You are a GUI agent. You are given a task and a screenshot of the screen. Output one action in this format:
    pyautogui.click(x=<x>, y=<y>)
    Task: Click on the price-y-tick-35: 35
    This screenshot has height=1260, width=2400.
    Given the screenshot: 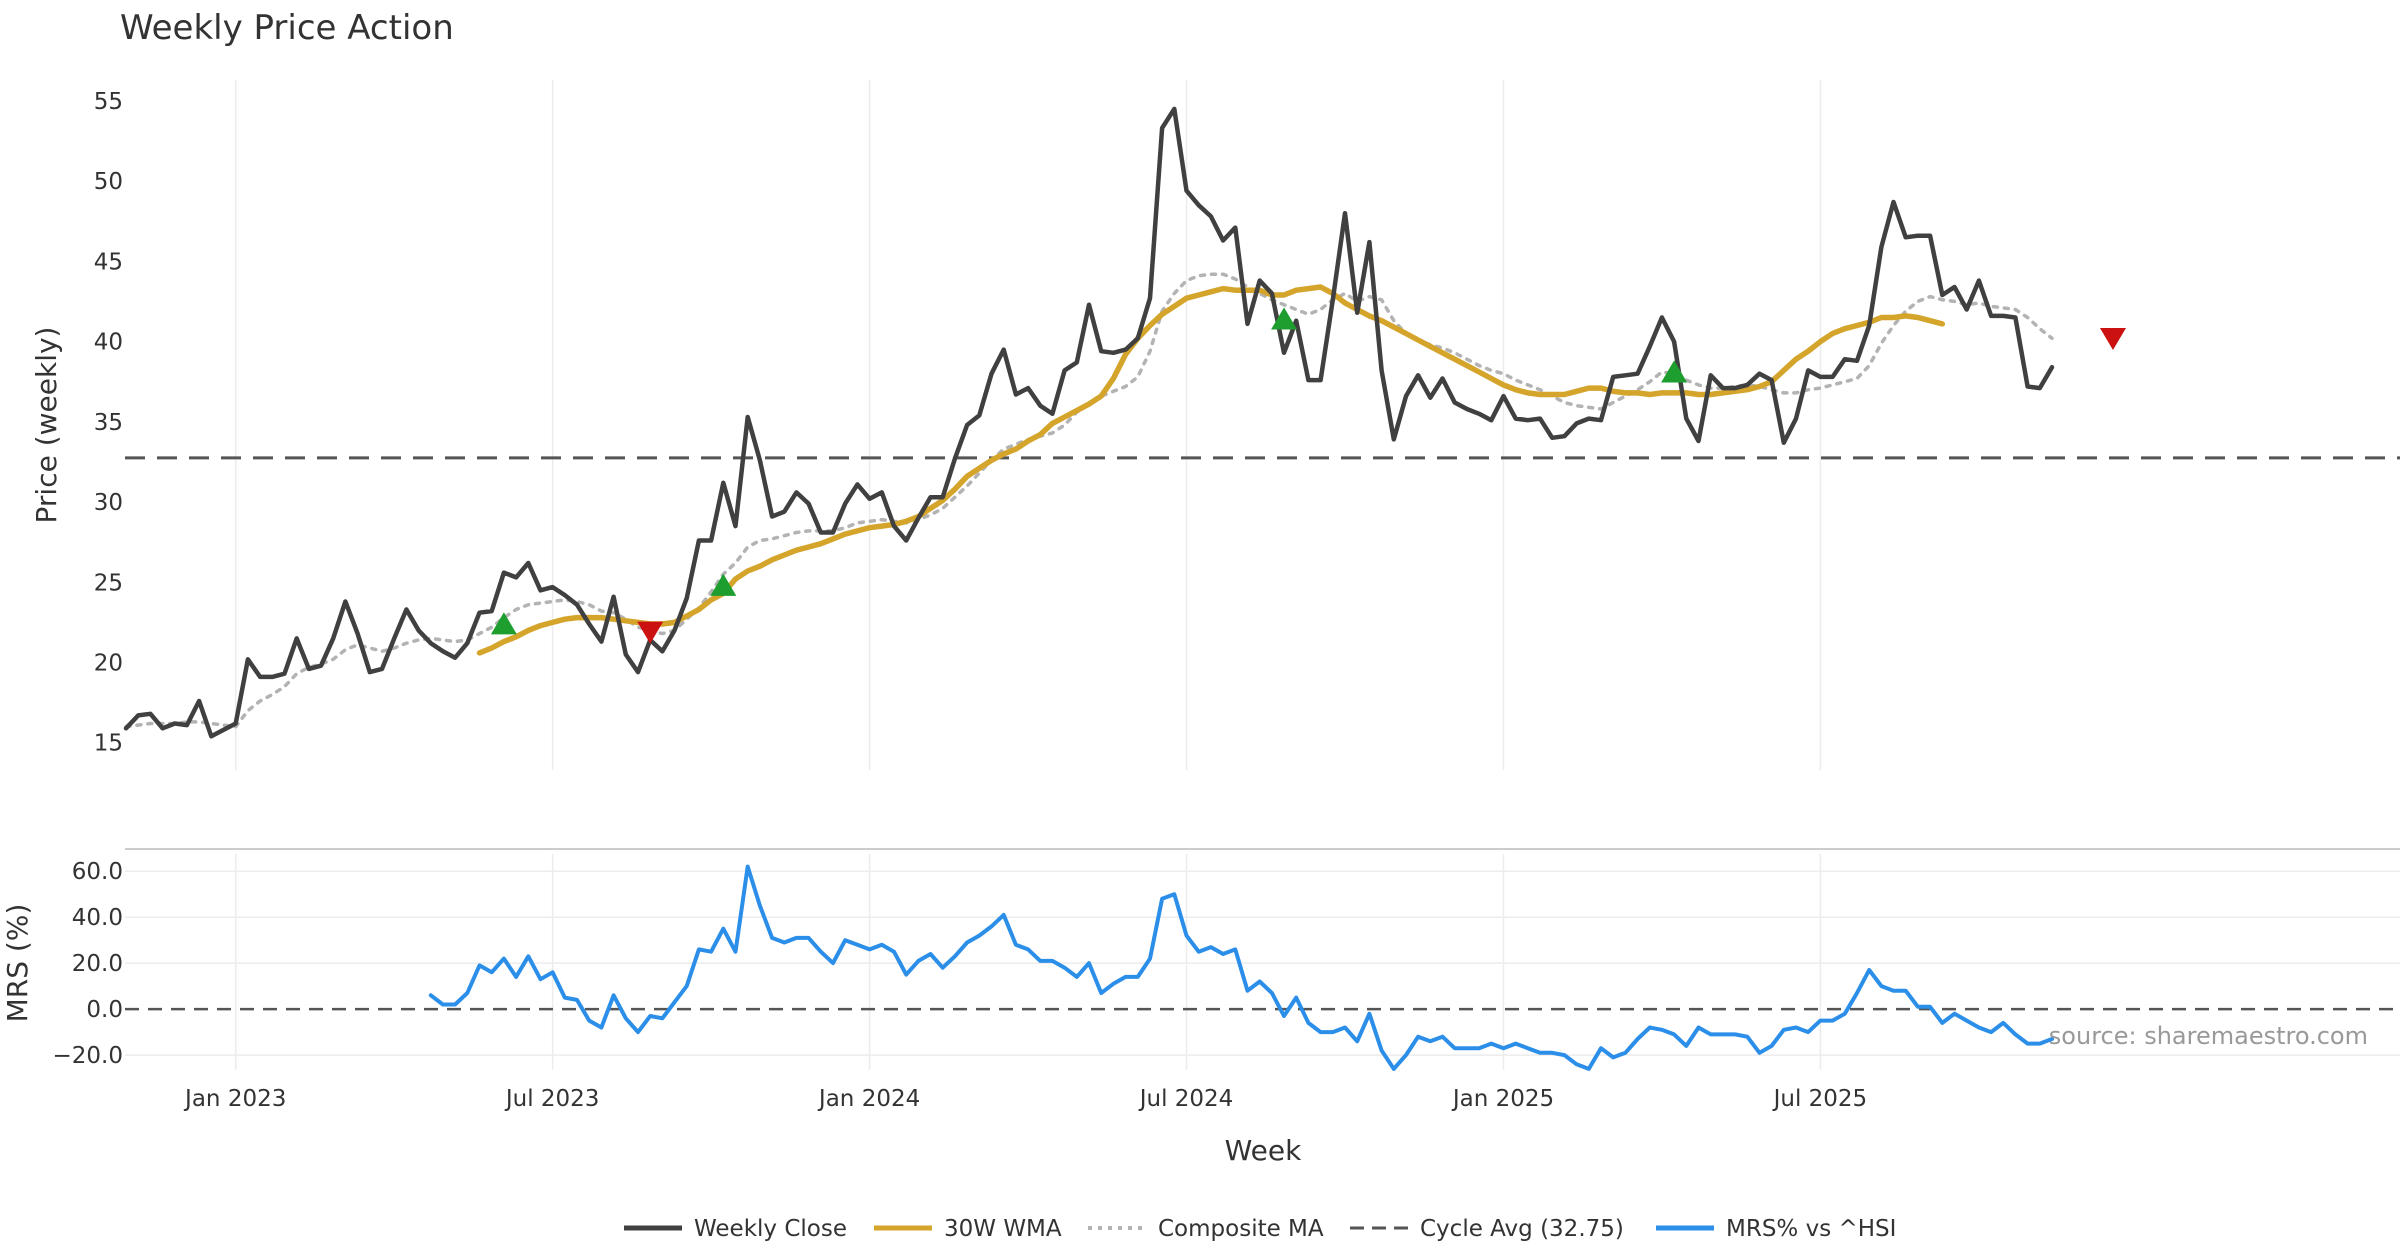 What is the action you would take?
    pyautogui.click(x=108, y=423)
    